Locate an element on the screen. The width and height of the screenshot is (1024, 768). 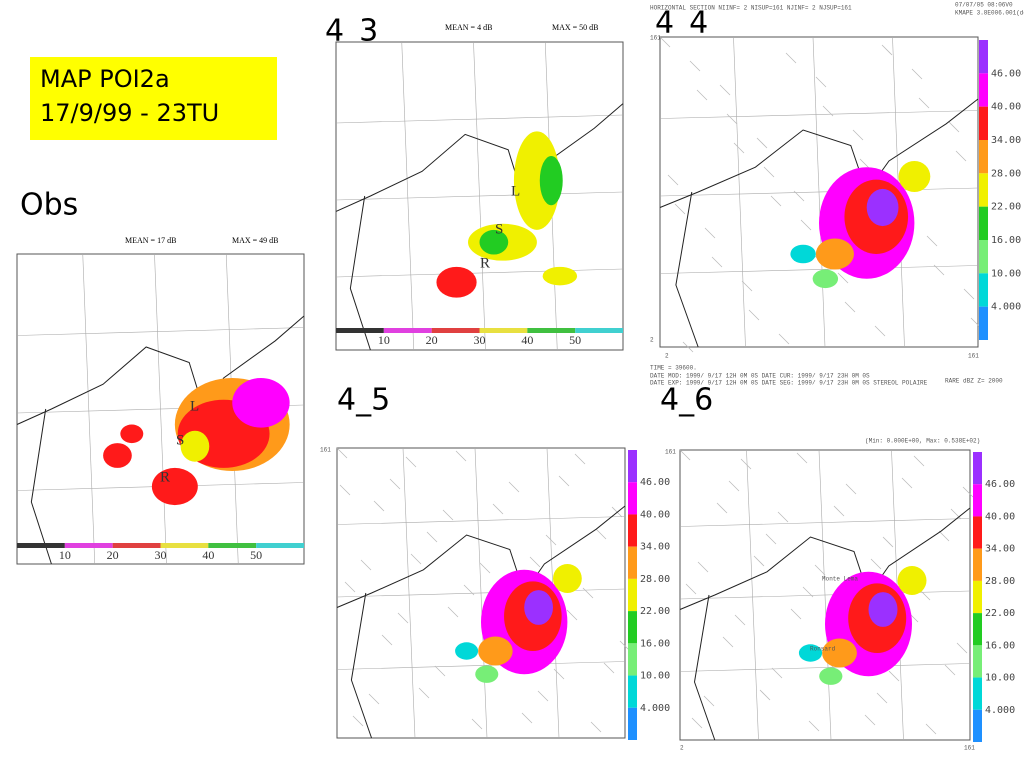
colorbar-label: 34.00 is located at coordinates (1006, 140).